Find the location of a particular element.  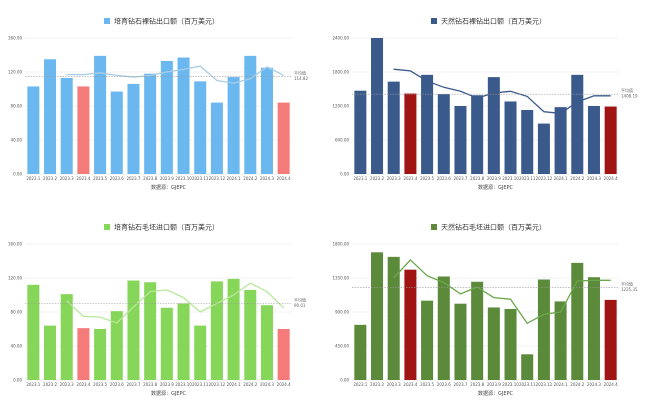

y-tick-label: 1200.00 is located at coordinates (340, 106).